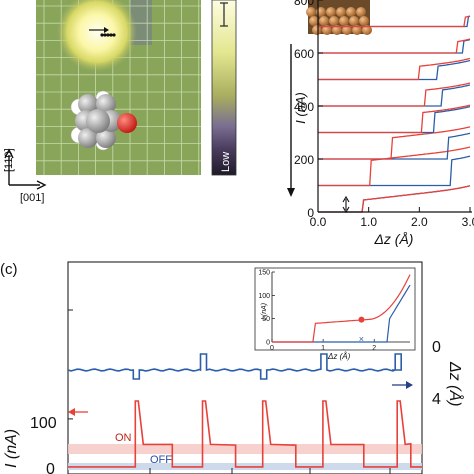 The image size is (474, 474). What do you see at coordinates (245, 449) in the screenshot?
I see `on-band` at bounding box center [245, 449].